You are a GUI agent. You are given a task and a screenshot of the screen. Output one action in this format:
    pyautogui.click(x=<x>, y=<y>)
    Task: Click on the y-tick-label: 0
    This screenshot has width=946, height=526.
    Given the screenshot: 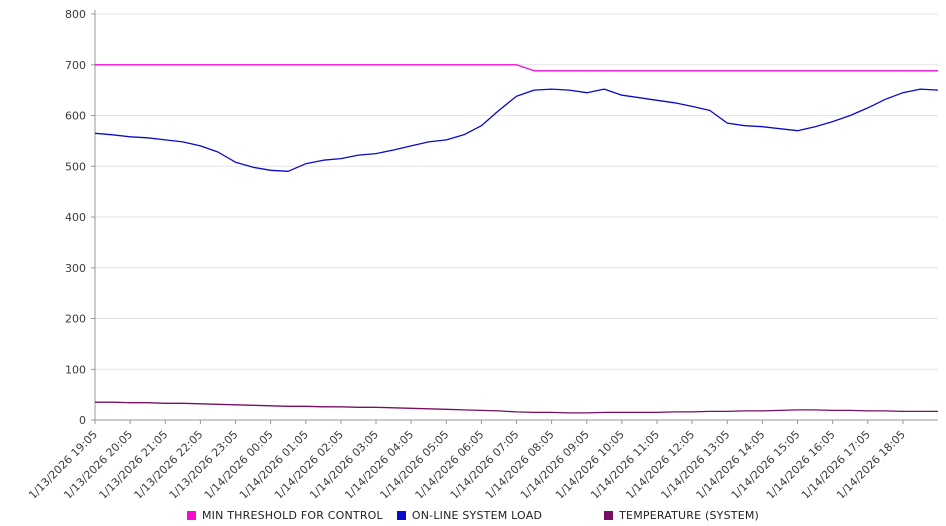 What is the action you would take?
    pyautogui.click(x=82, y=420)
    